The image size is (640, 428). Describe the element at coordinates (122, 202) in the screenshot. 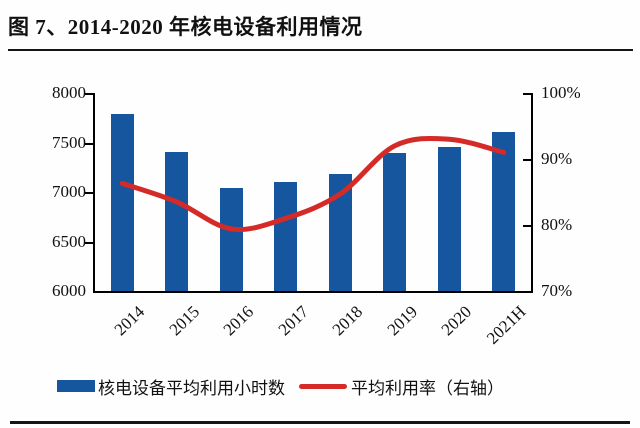

I see `bar-2014` at that location.